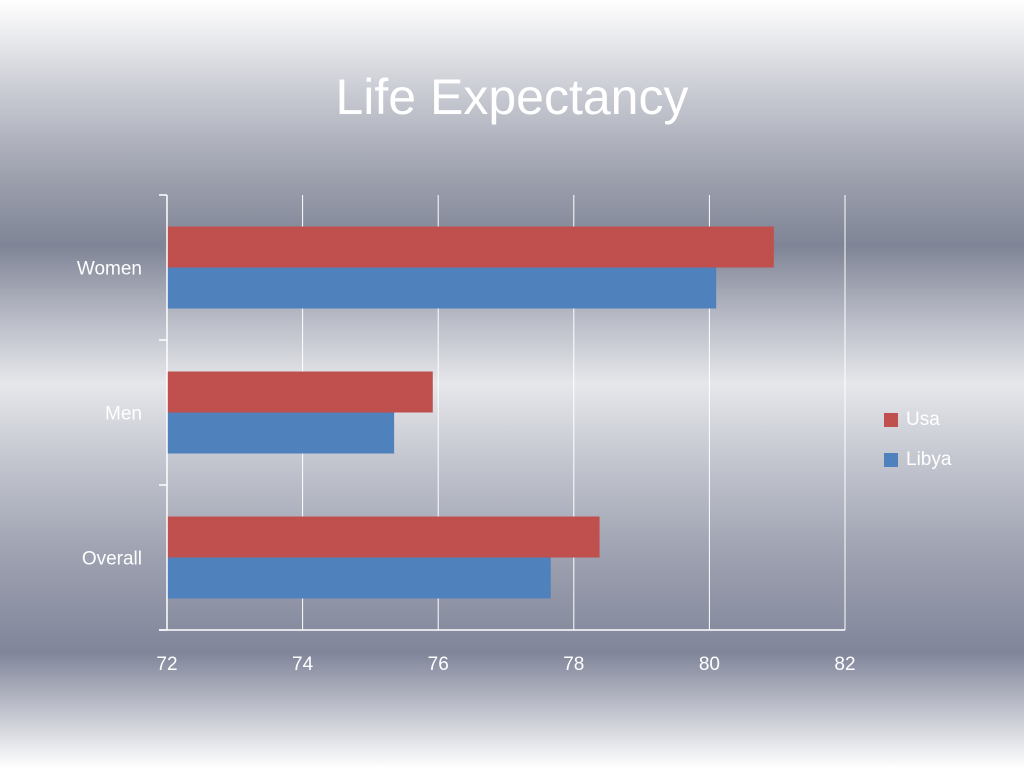 The height and width of the screenshot is (768, 1024). Describe the element at coordinates (281, 433) in the screenshot. I see `bar-libya-men` at that location.